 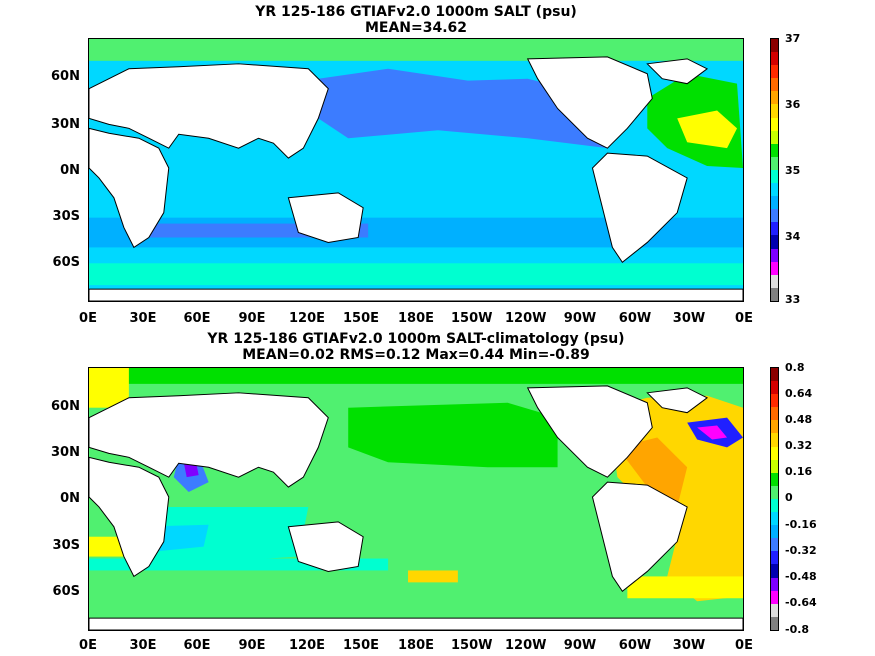 I want to click on panel2-colorbar-label: 0.16, so click(x=799, y=471).